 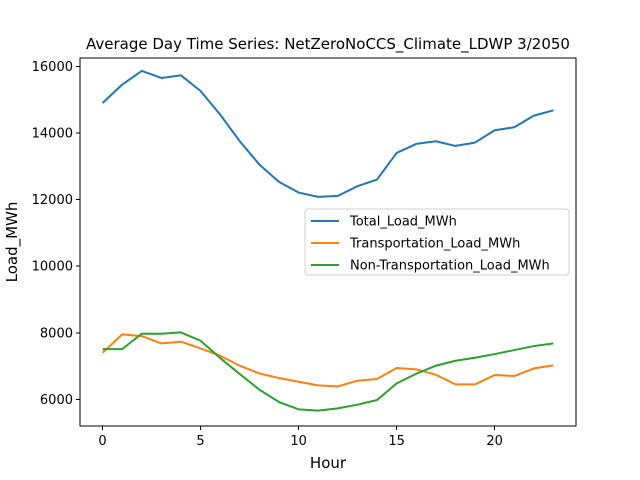 I want to click on y-axis-label: Load_MWh, so click(x=12, y=242).